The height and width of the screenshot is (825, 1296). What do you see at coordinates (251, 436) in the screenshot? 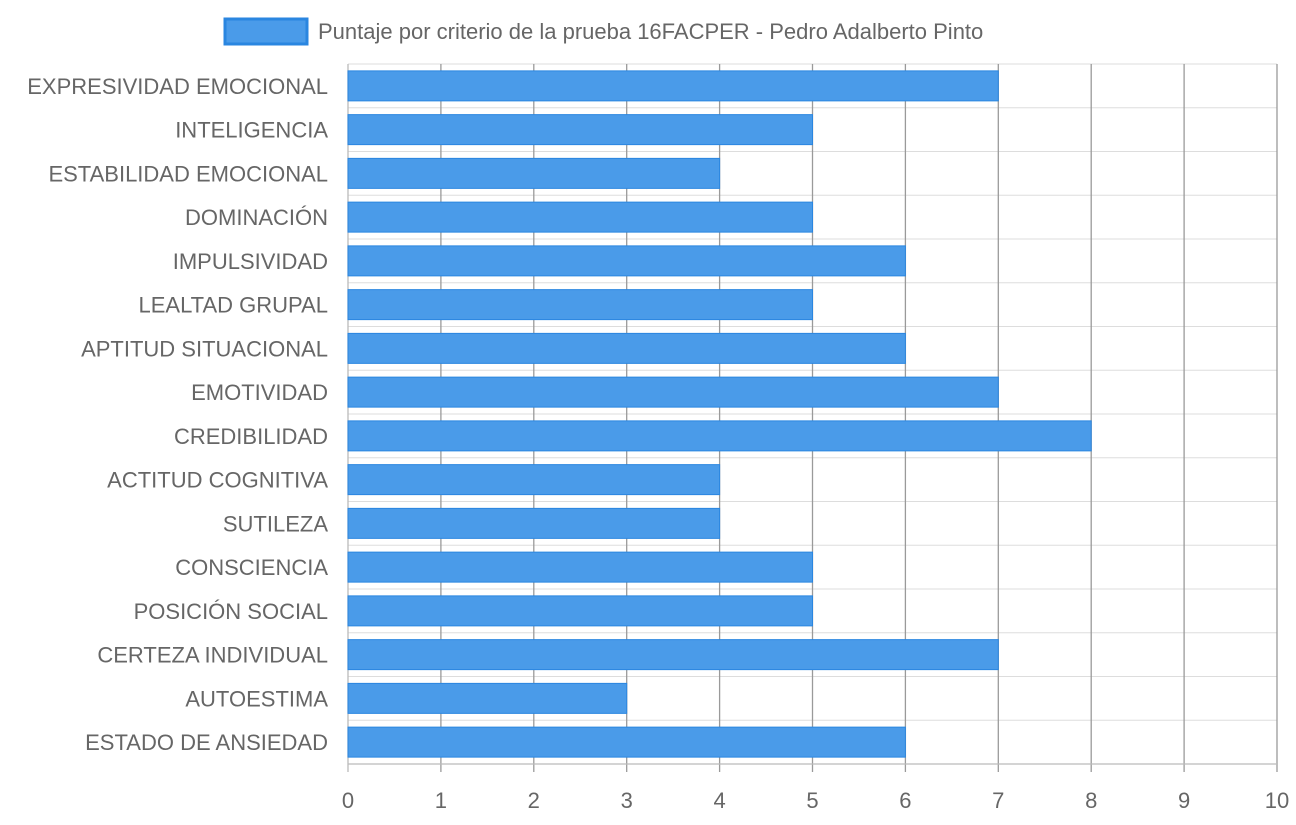
I see `y-tick-label: CREDIBILIDAD` at bounding box center [251, 436].